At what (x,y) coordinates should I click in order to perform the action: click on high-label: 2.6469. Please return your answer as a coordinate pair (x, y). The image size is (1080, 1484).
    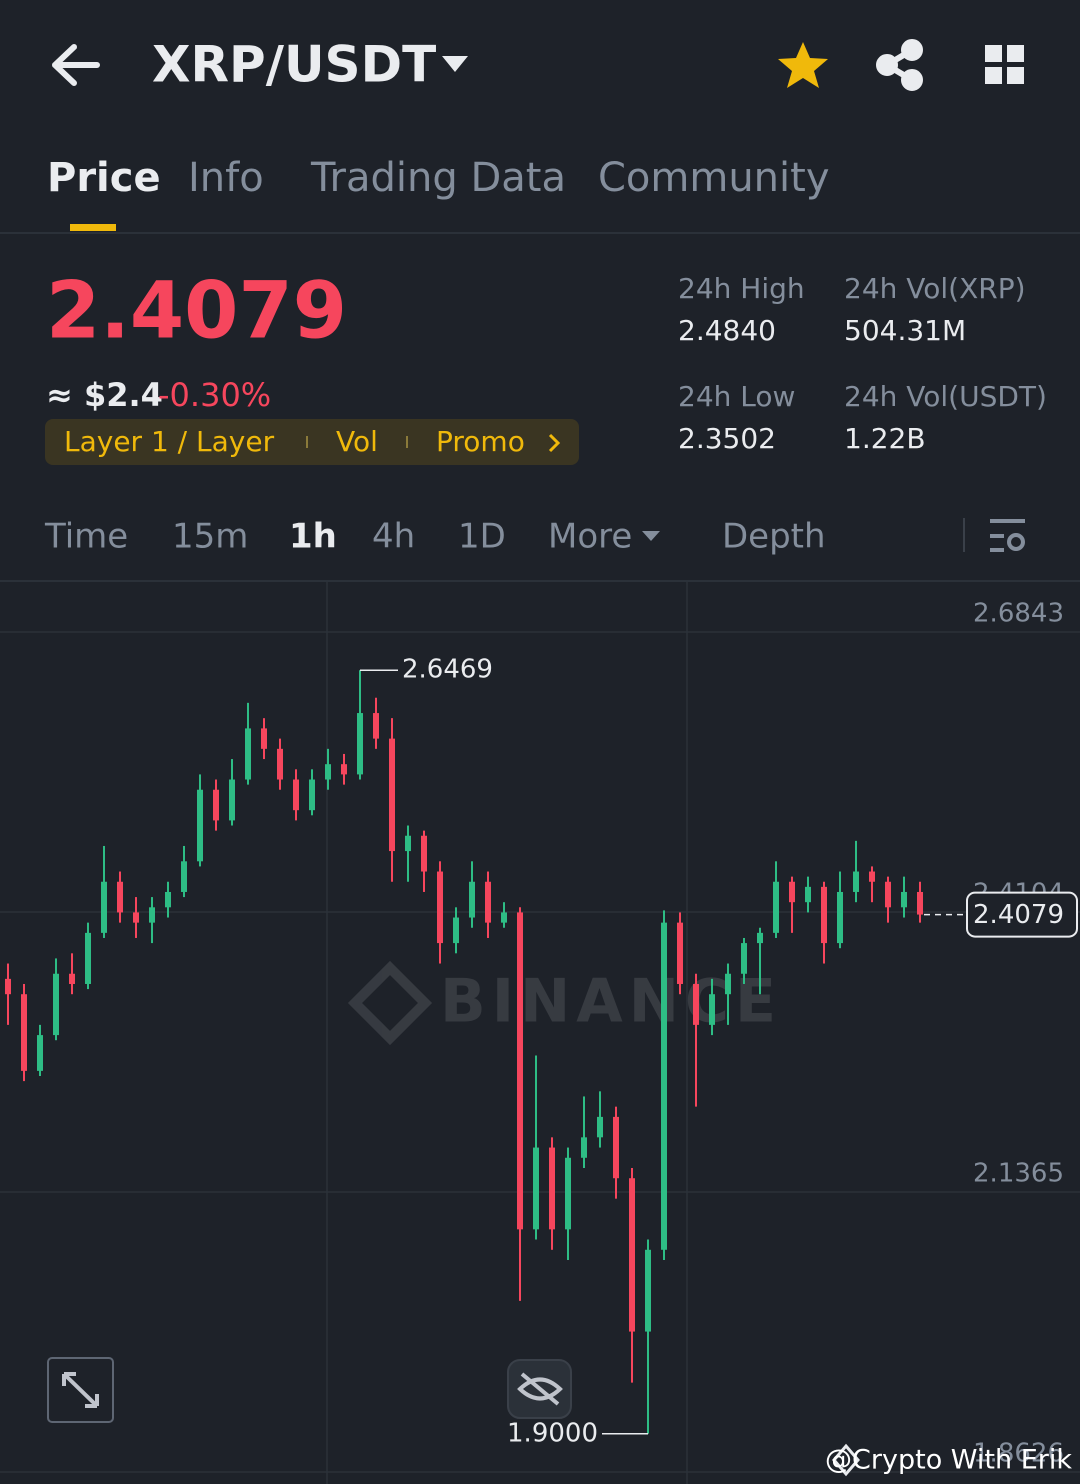
    Looking at the image, I should click on (447, 670).